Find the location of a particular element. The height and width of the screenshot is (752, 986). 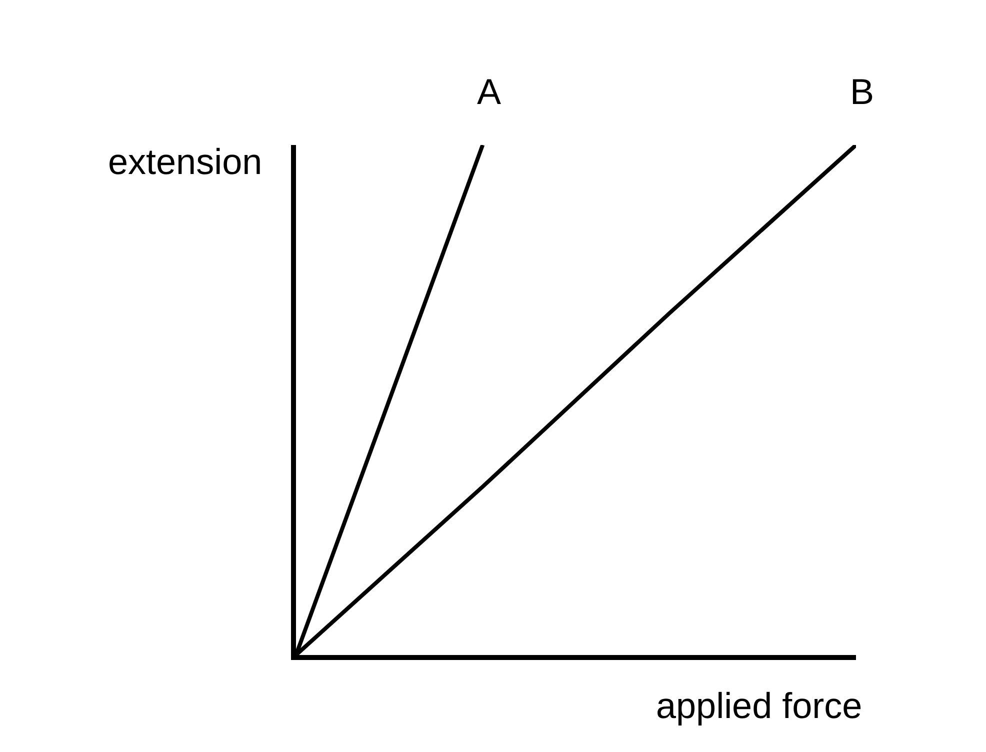

series-label: A is located at coordinates (489, 91).